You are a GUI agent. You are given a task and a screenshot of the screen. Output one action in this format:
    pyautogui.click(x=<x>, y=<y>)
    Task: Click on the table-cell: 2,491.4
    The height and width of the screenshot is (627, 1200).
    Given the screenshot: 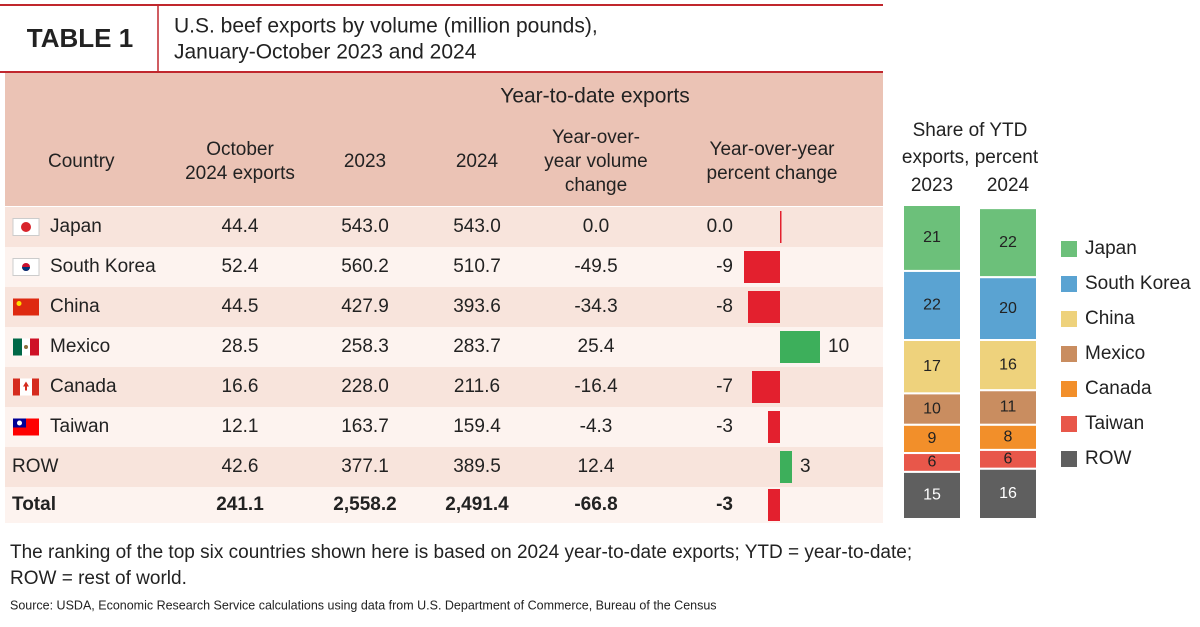 What is the action you would take?
    pyautogui.click(x=477, y=504)
    